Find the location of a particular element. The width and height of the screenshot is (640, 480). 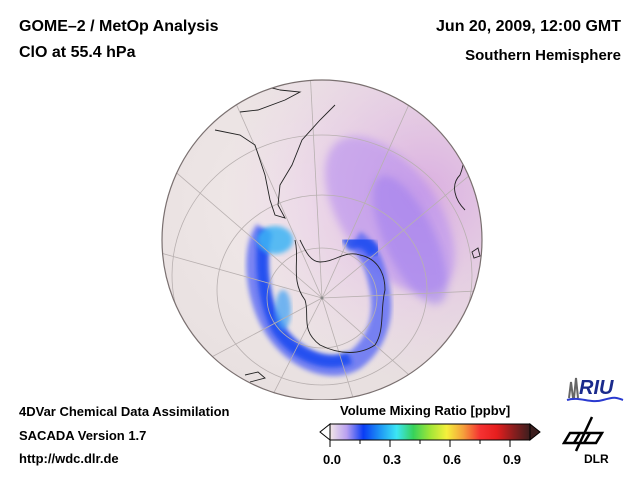

hemisphere-label: Southern Hemisphere is located at coordinates (543, 55).